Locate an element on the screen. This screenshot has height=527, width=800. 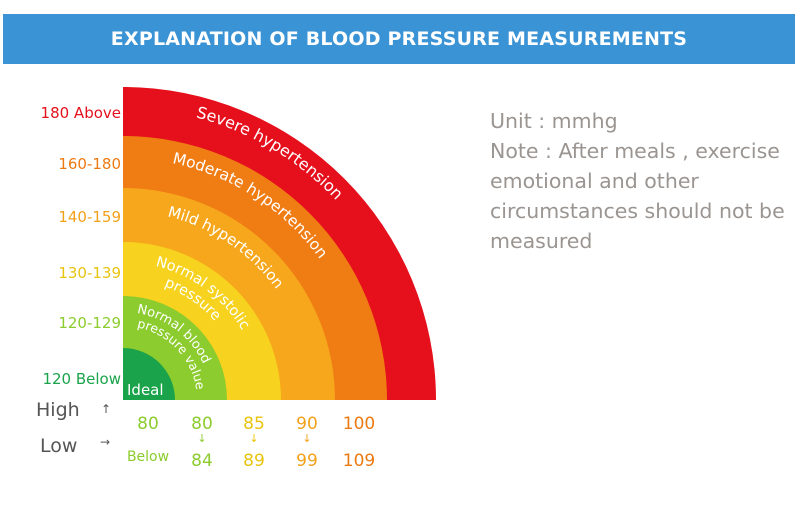
diastolic-axis-label: Low is located at coordinates (58, 446).